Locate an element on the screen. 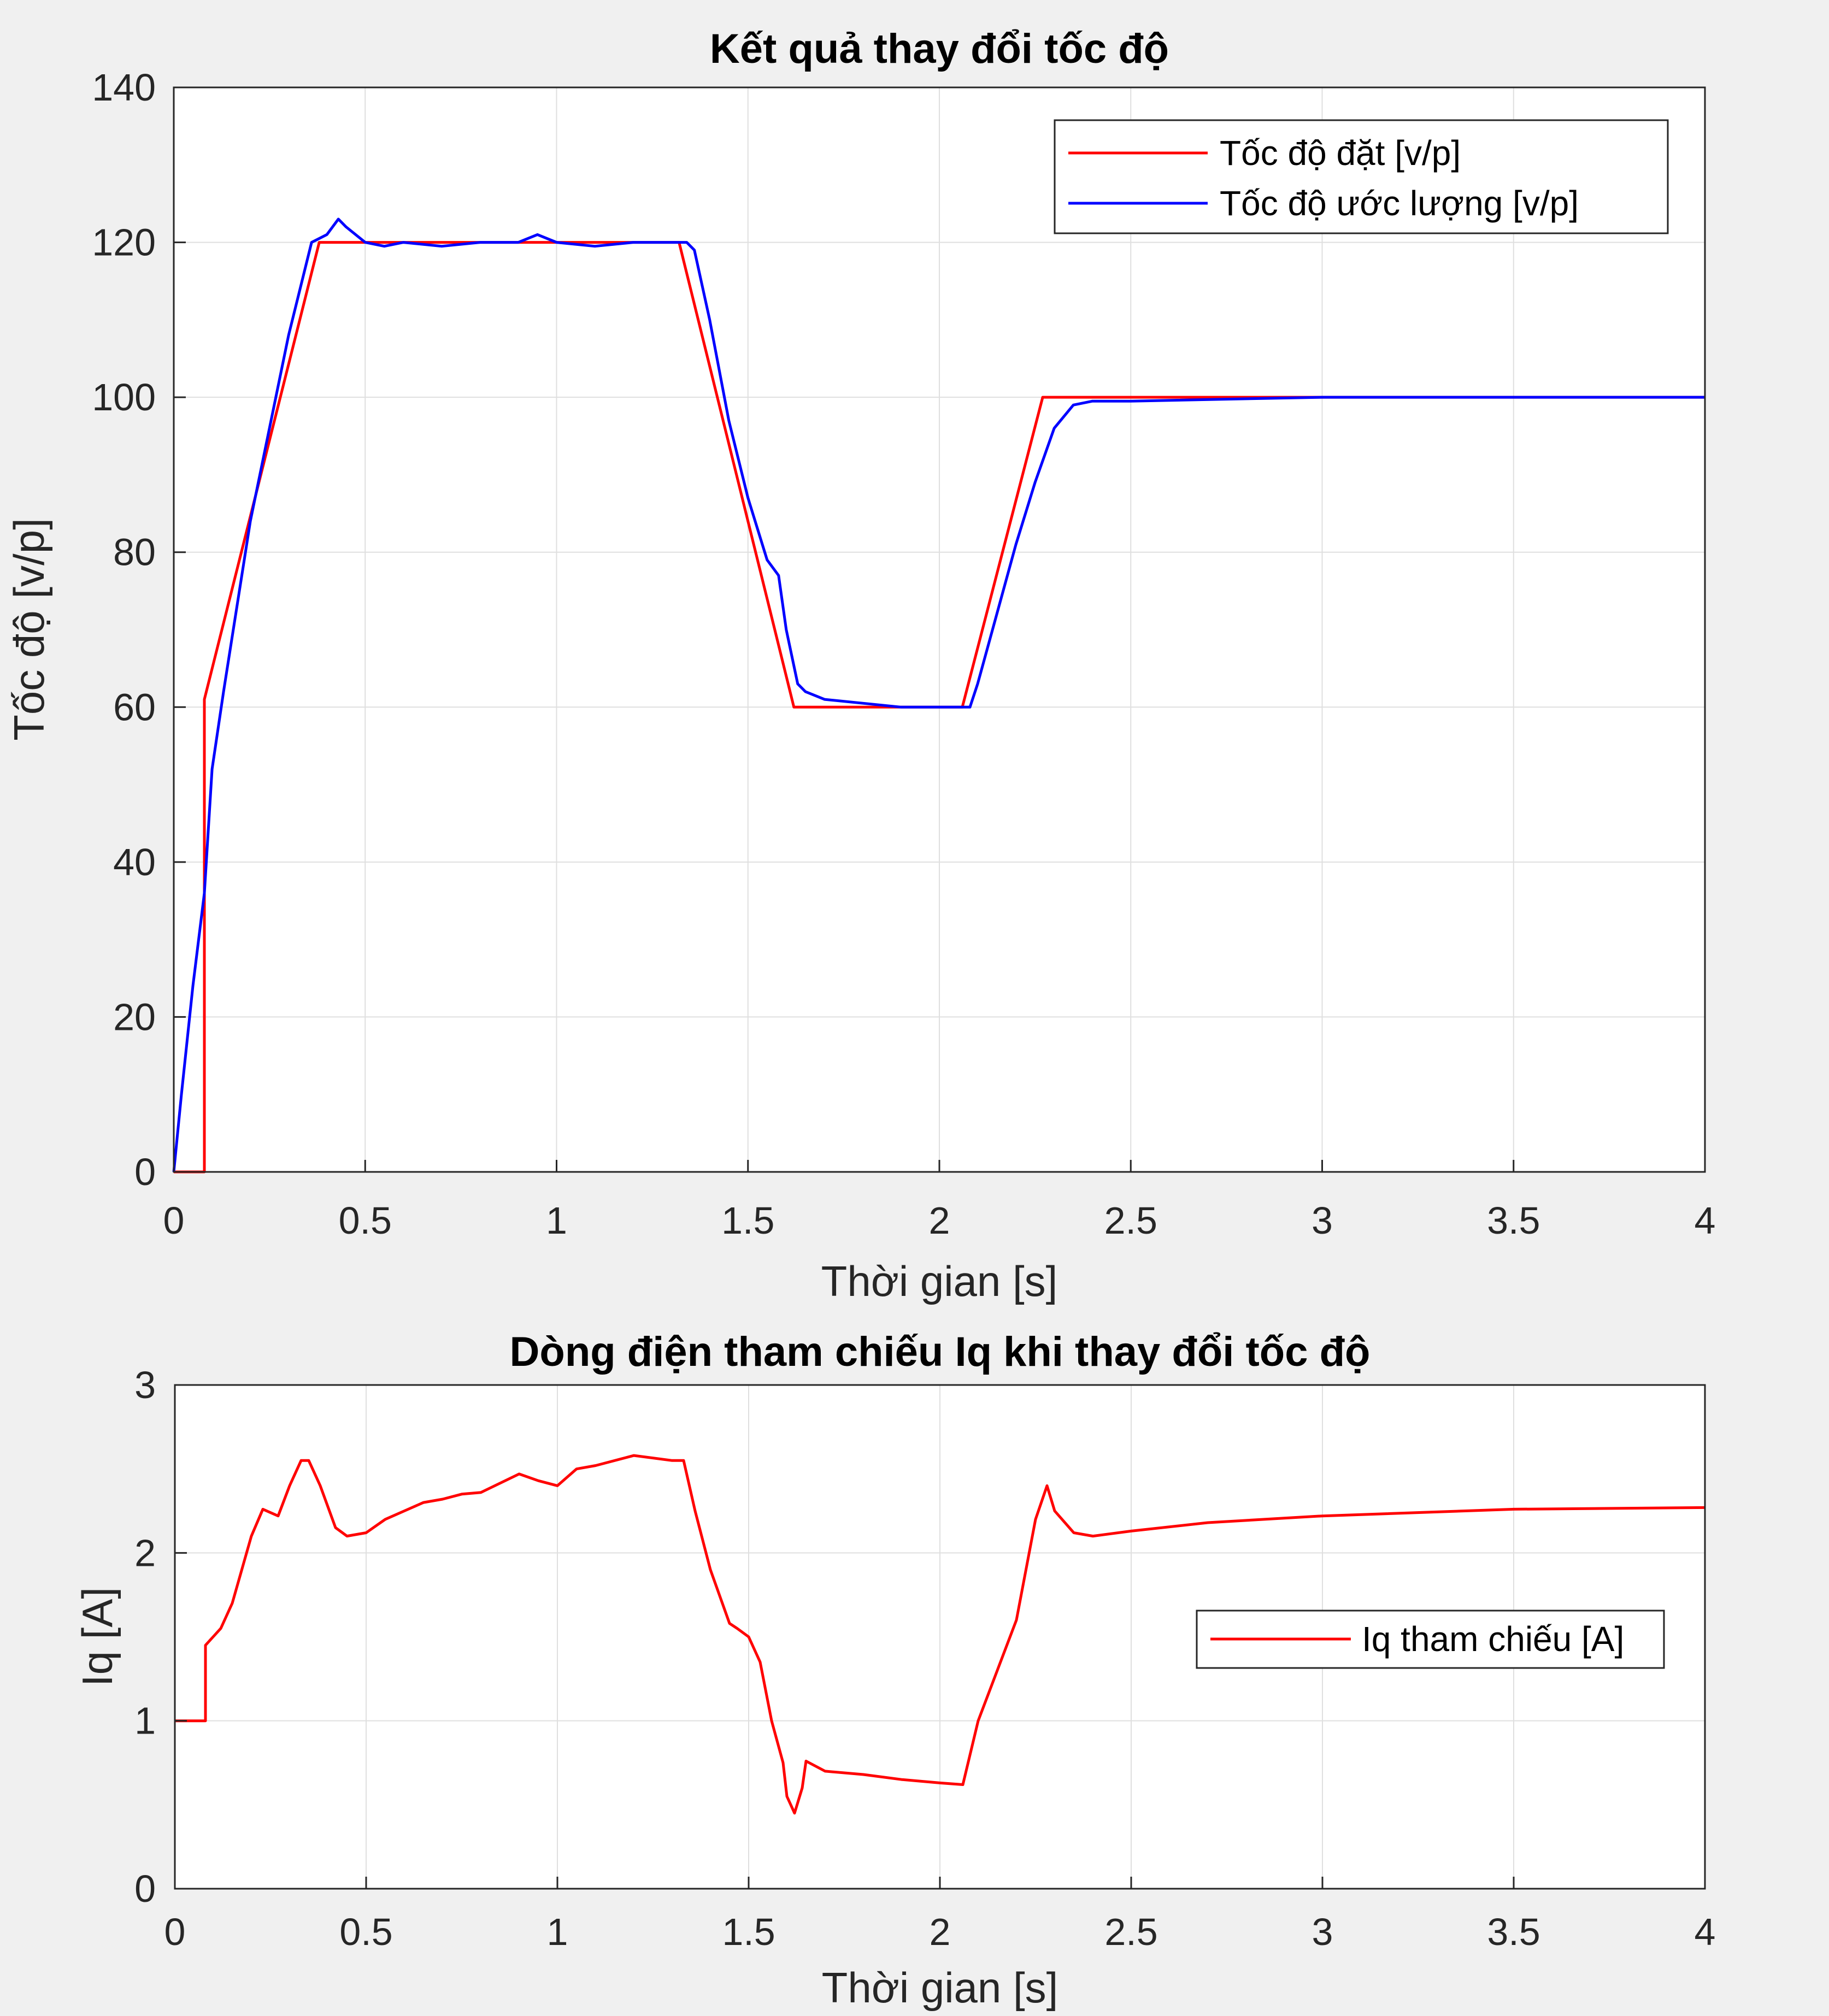  iq-x-tick-label: 0 is located at coordinates (175, 1932).